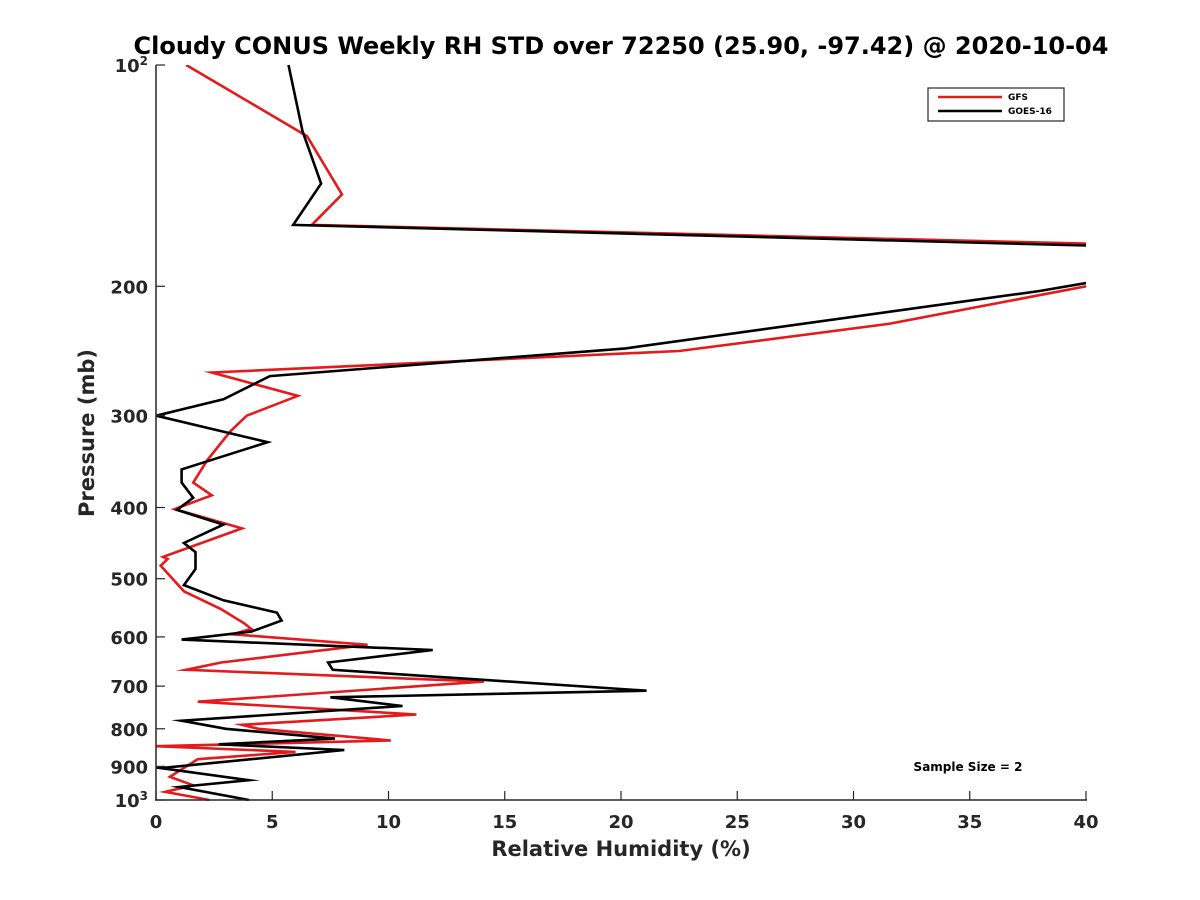  What do you see at coordinates (129, 730) in the screenshot?
I see `y-tick-label: 800` at bounding box center [129, 730].